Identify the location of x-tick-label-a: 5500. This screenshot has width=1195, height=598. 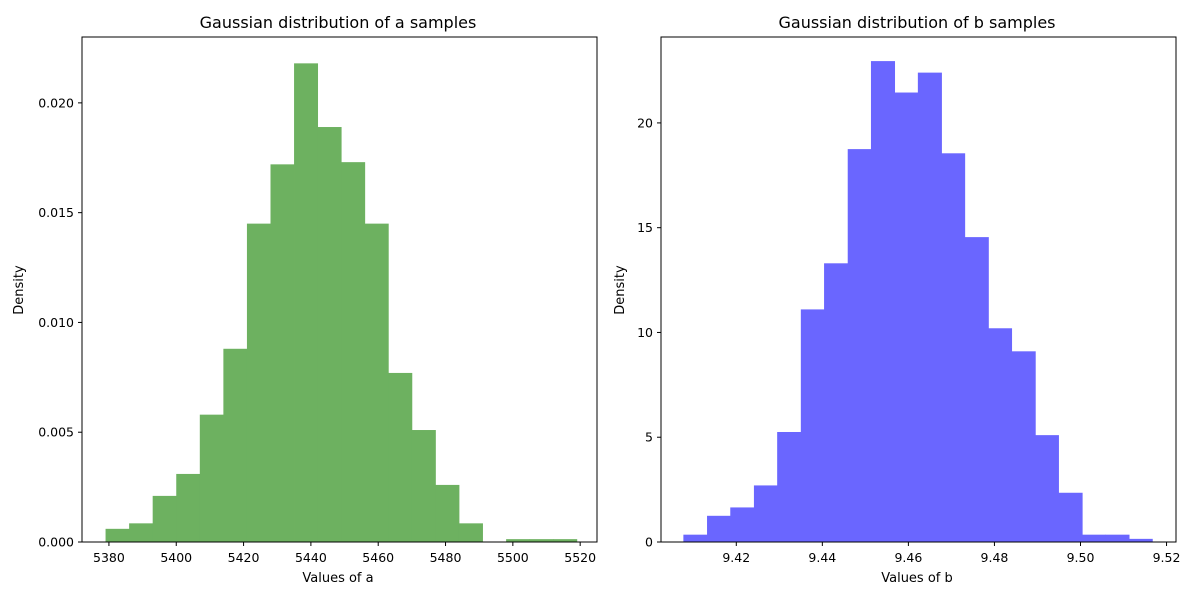
(513, 557).